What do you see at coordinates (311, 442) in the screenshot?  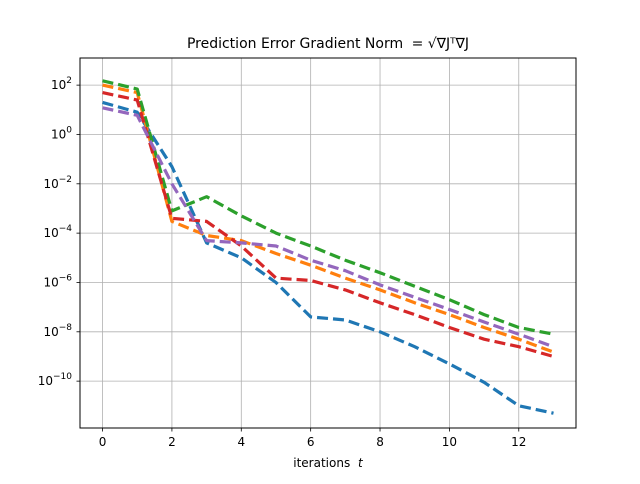 I see `x-tick-label: 6` at bounding box center [311, 442].